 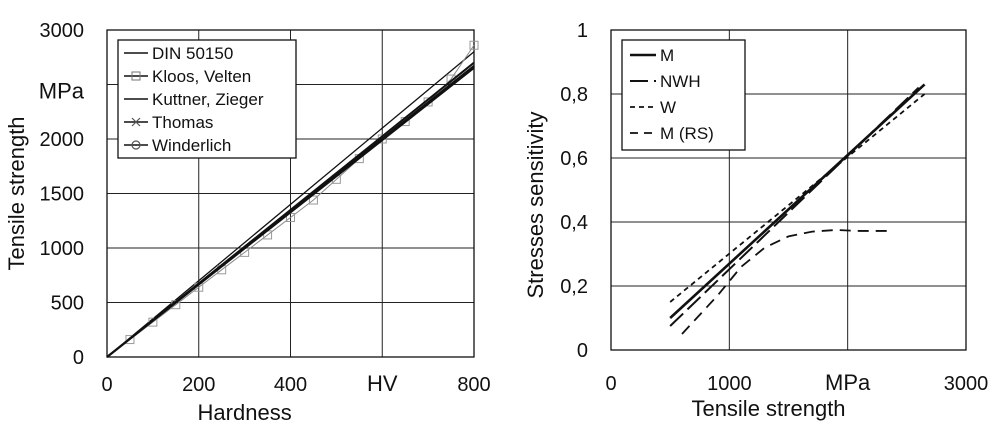 I want to click on x-unit-label: HV, so click(x=382, y=383).